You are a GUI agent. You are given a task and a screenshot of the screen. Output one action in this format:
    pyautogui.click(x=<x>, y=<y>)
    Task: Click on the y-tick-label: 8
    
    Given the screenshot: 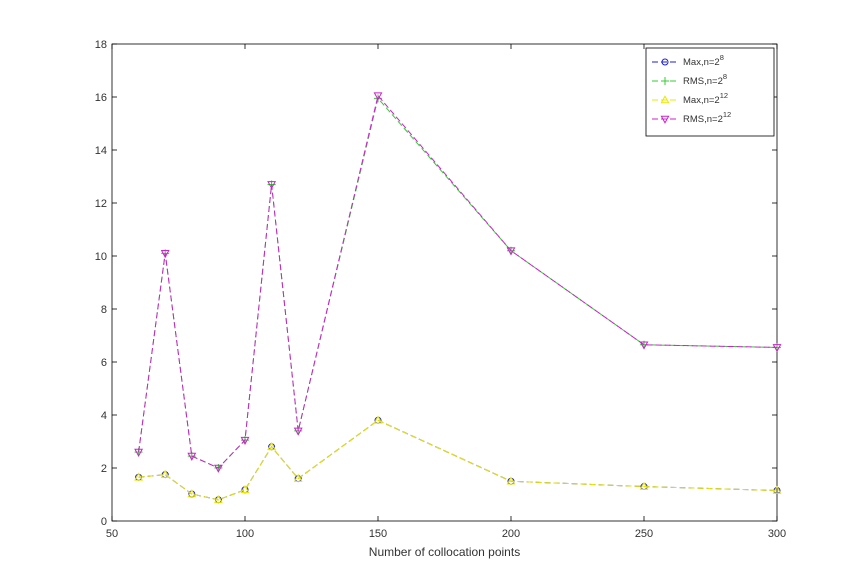 What is the action you would take?
    pyautogui.click(x=104, y=310)
    